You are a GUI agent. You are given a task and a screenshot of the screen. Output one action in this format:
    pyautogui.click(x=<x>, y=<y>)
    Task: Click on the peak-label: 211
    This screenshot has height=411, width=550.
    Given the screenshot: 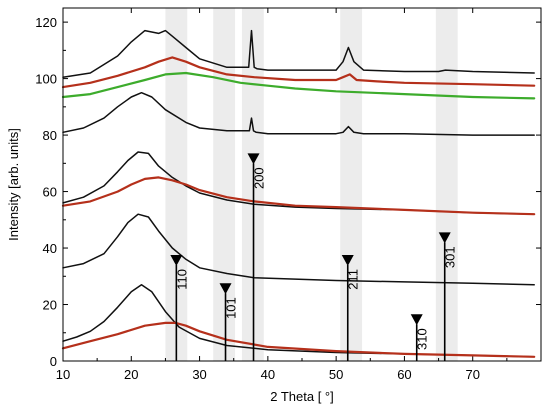 What is the action you would take?
    pyautogui.click(x=353, y=279)
    